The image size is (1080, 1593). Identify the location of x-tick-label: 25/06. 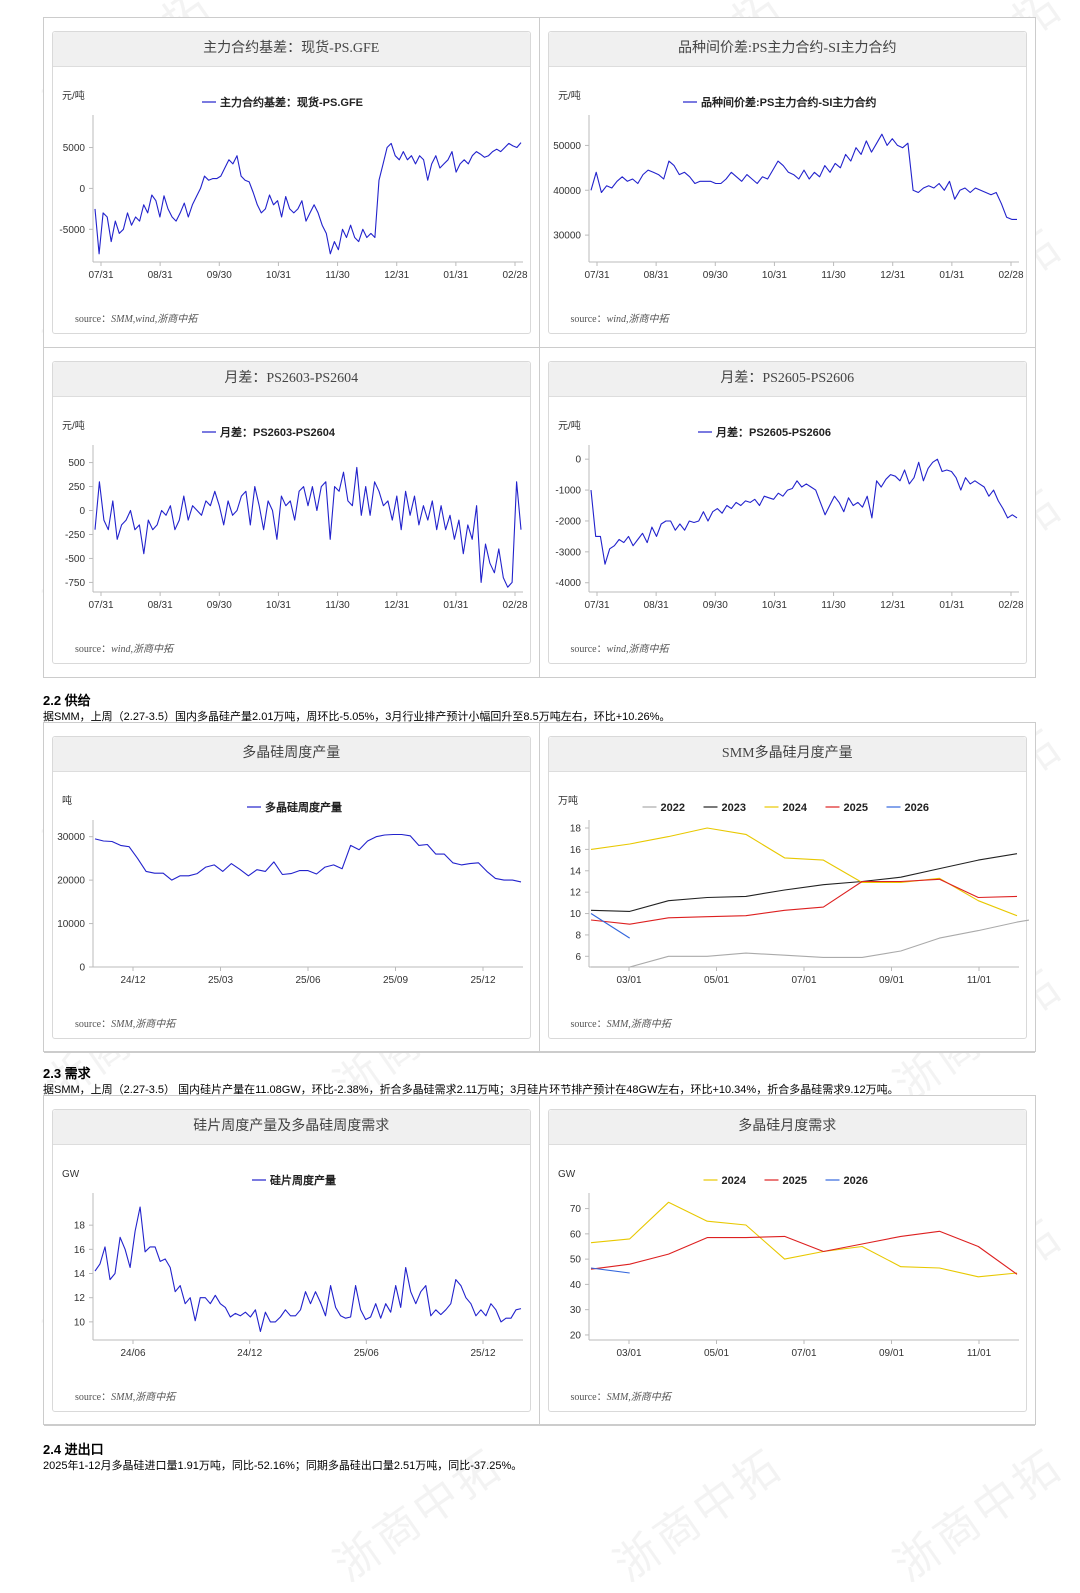
(366, 1353).